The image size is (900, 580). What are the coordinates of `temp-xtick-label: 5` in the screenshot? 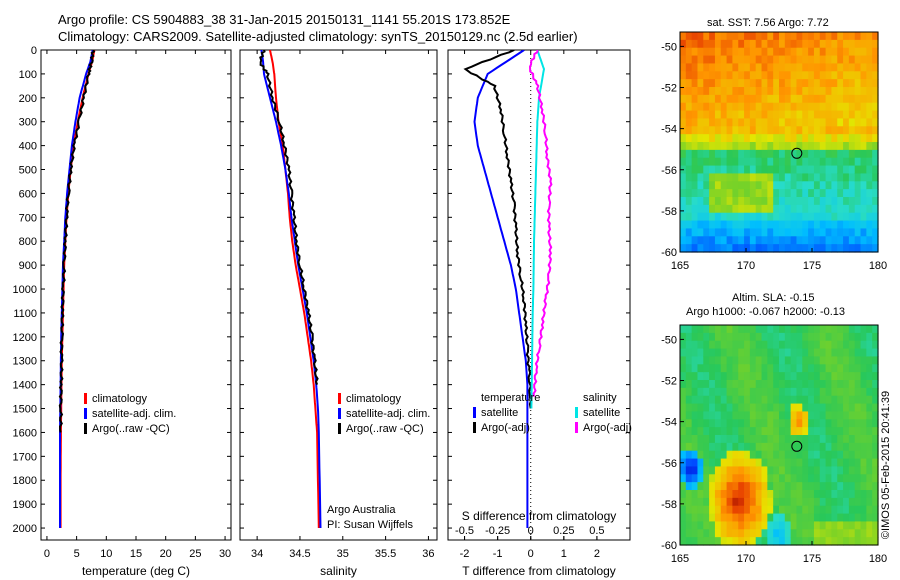 It's located at (77, 554).